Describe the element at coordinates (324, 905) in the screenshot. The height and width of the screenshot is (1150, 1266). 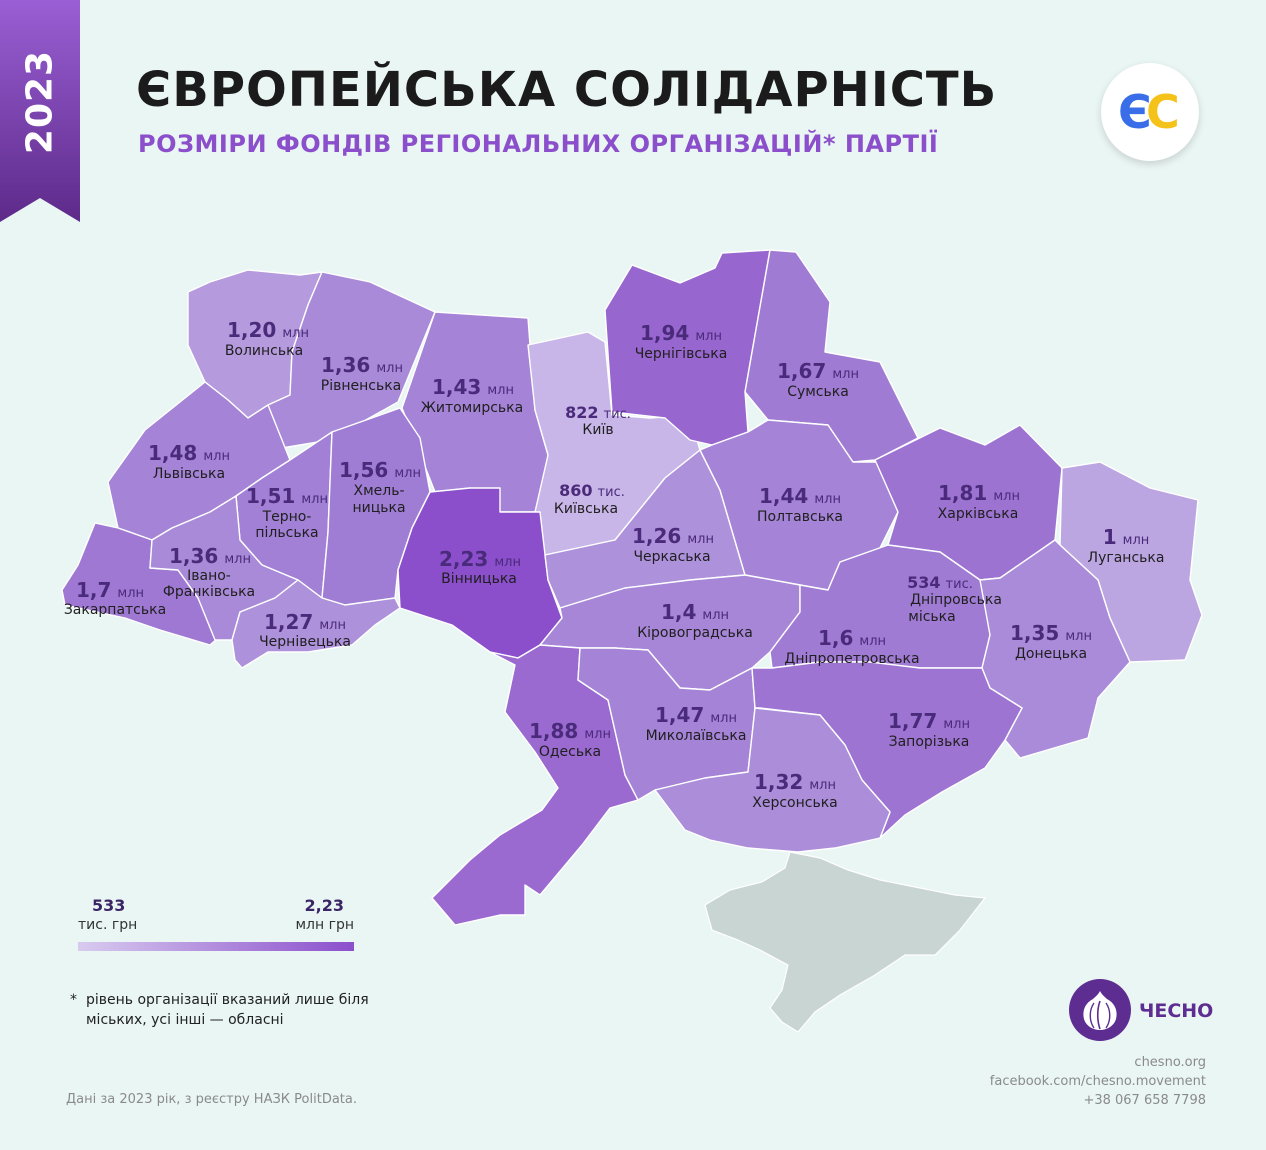
I see `legend-max-value: 2,23` at that location.